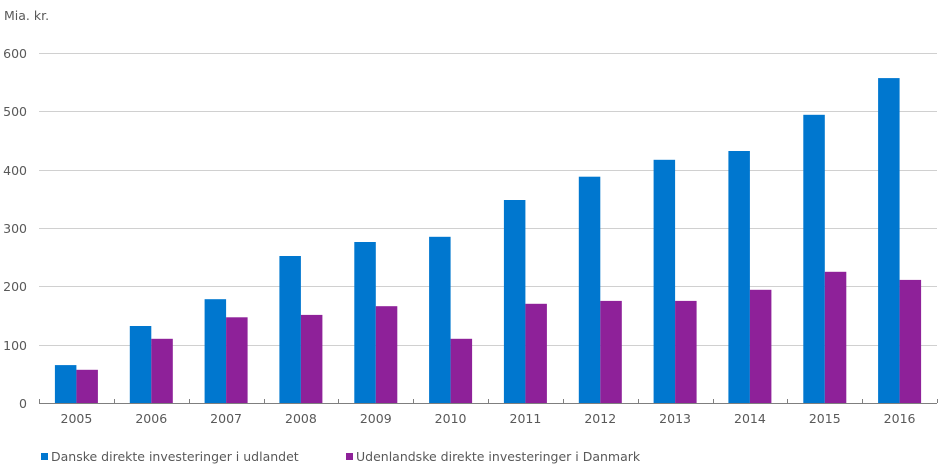  Describe the element at coordinates (44, 456) in the screenshot. I see `legend-swatch-danske` at that location.